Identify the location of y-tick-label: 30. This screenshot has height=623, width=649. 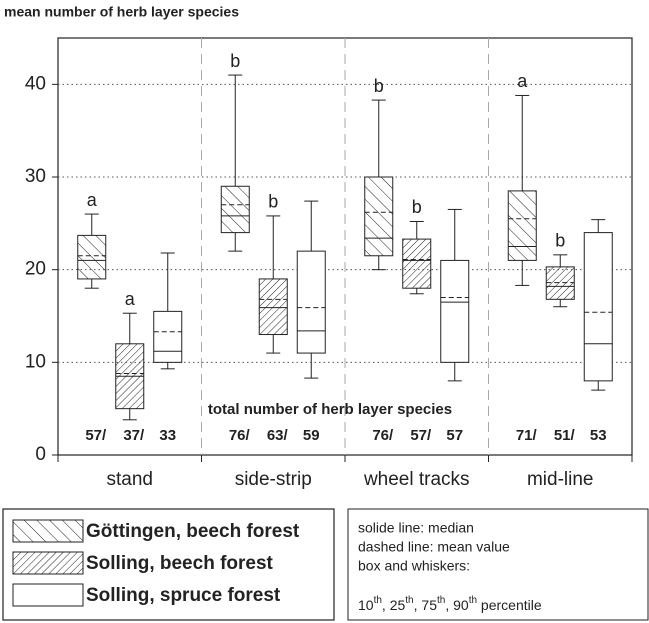
(35, 176).